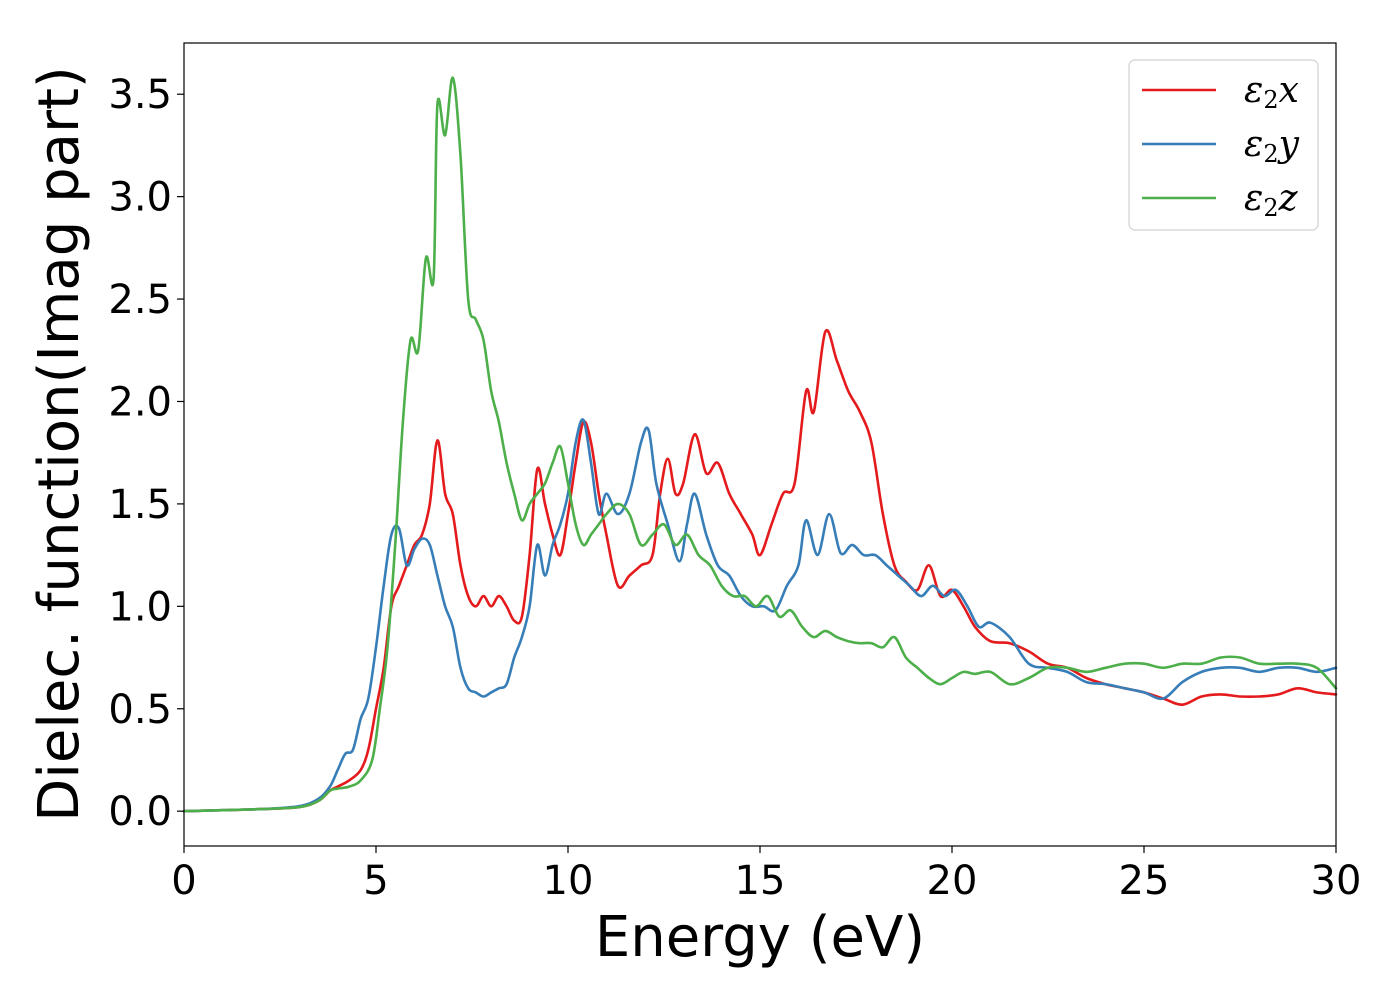 The width and height of the screenshot is (1400, 1000). Describe the element at coordinates (146, 453) in the screenshot. I see `y-axis: 0.0 0.5 1.0 1.5 2.0 2.5 3.0 3.5` at that location.